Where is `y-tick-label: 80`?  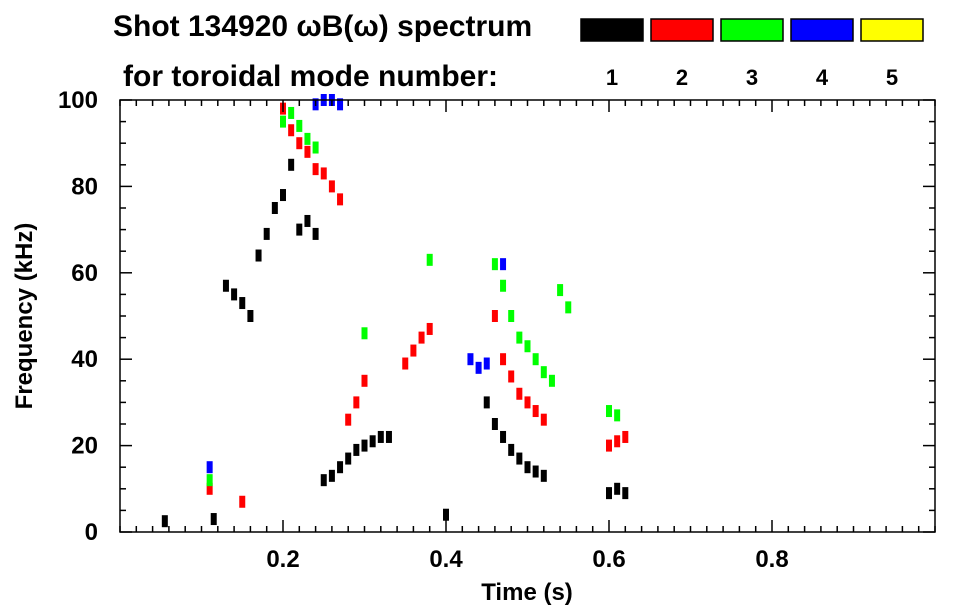
y-tick-label: 80 is located at coordinates (84, 186).